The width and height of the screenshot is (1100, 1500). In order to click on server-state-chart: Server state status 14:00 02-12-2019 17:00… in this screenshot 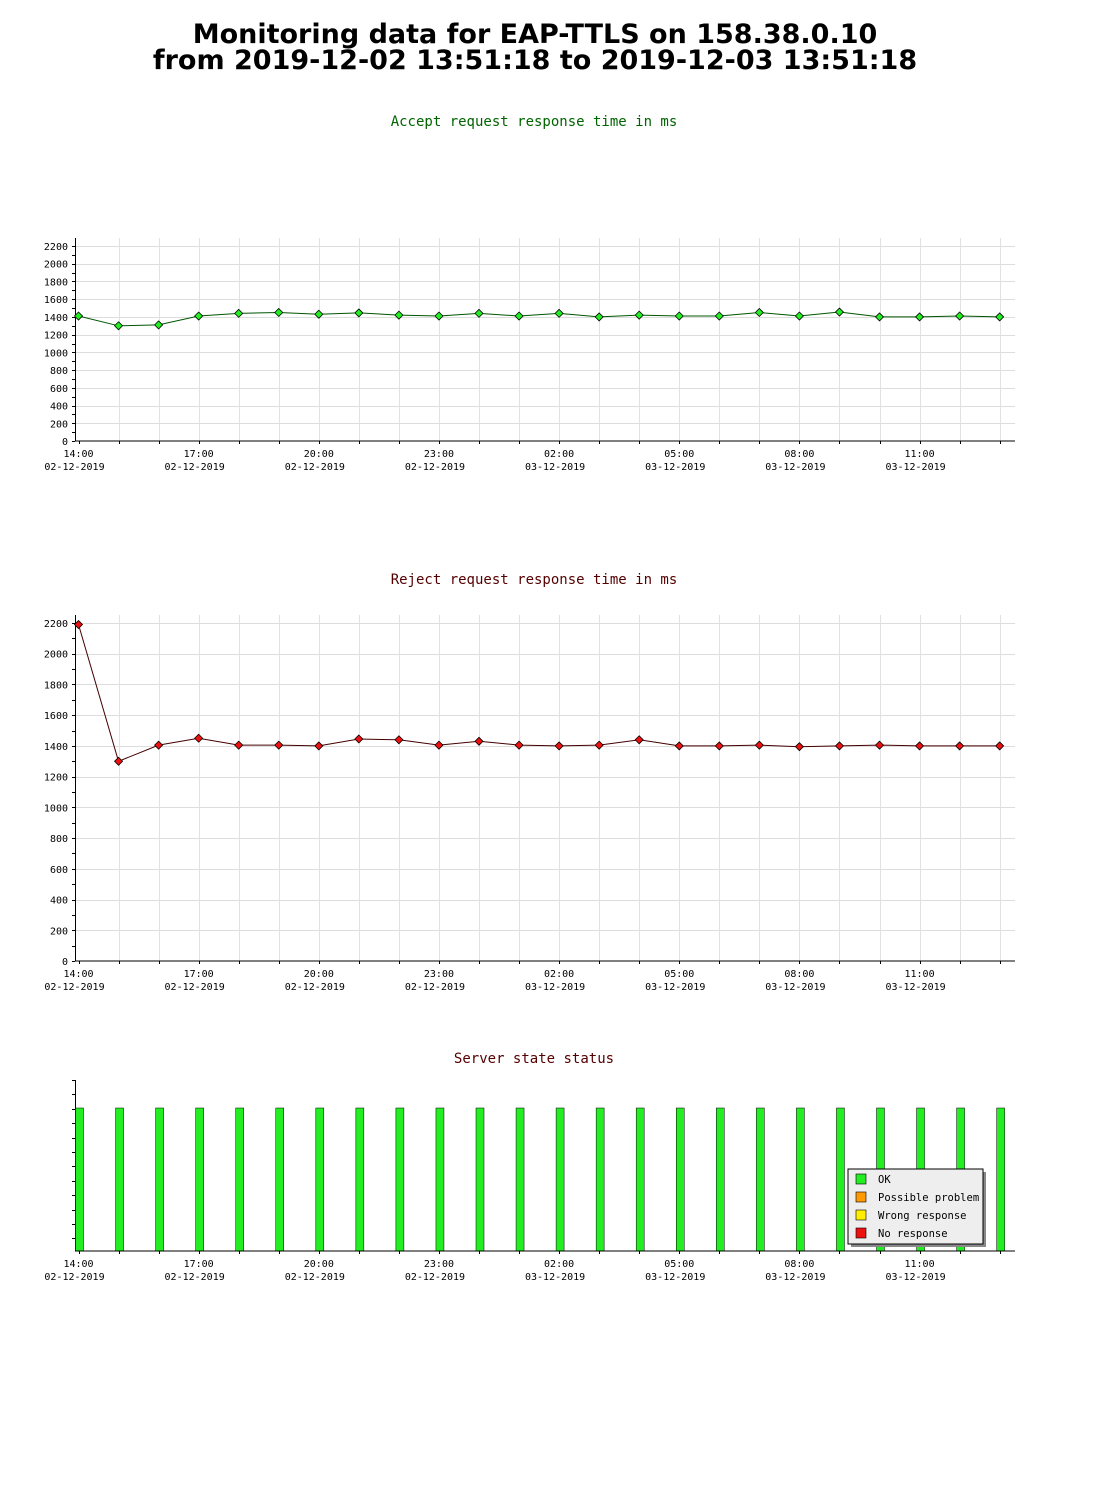, I will do `click(529, 1167)`.